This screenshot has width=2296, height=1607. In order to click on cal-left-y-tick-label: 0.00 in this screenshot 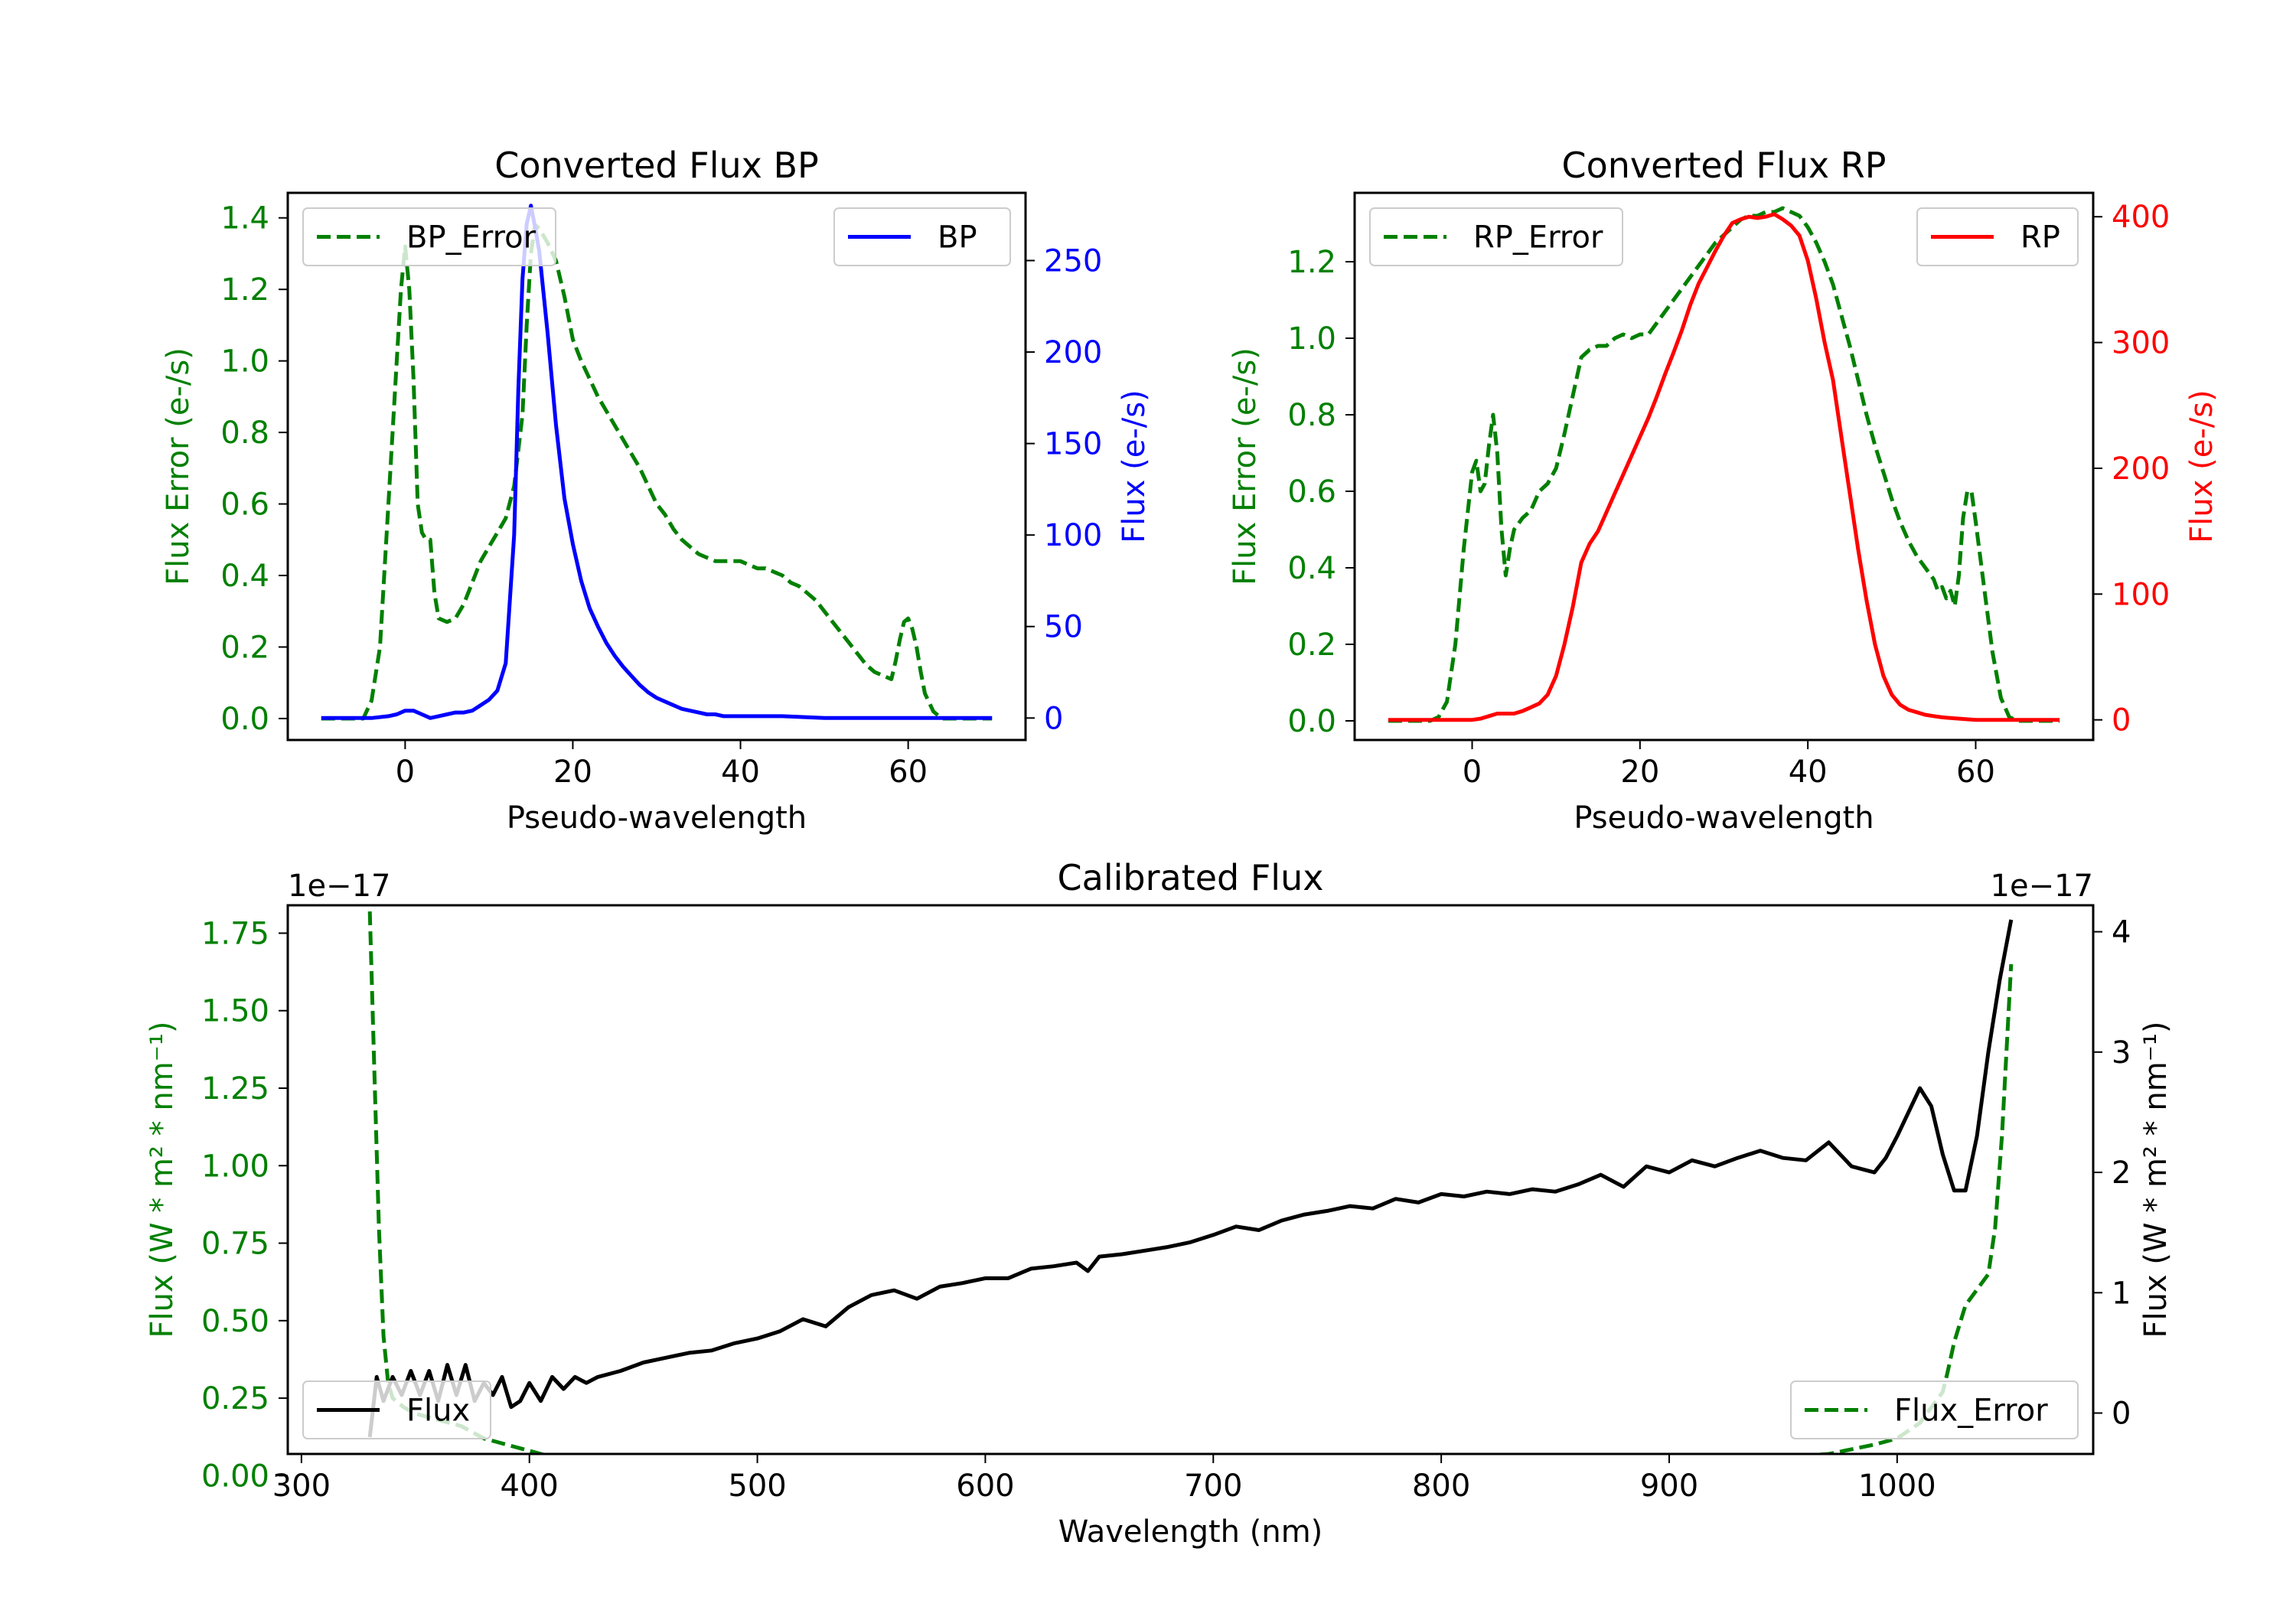, I will do `click(235, 1476)`.